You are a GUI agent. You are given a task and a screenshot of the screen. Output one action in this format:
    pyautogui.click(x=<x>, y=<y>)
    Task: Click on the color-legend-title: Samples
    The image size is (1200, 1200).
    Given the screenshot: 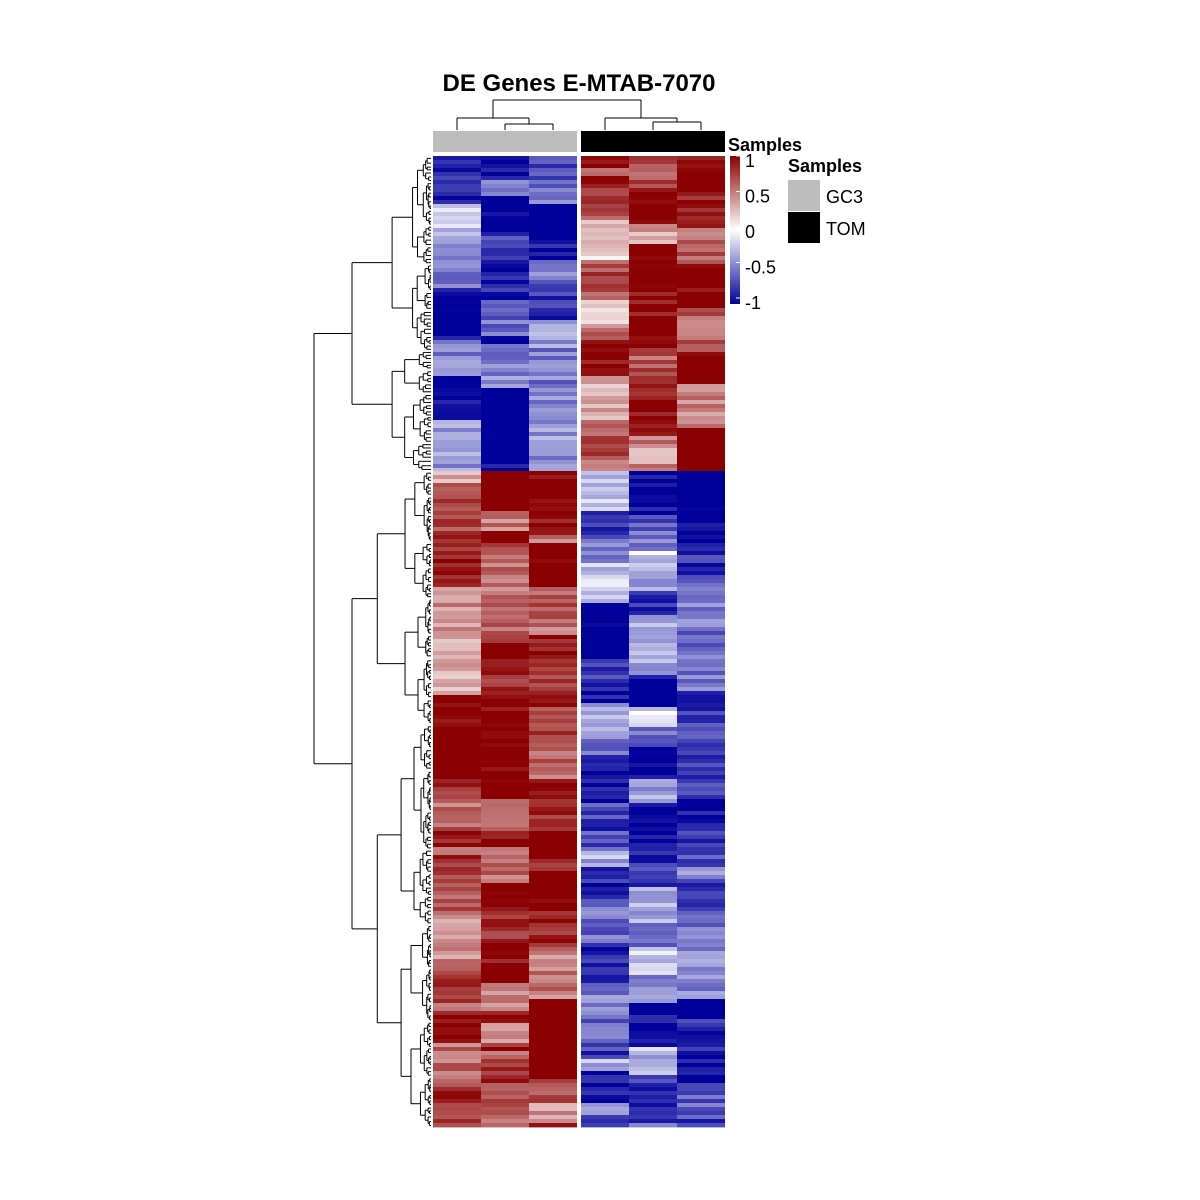 What is the action you would take?
    pyautogui.click(x=765, y=145)
    